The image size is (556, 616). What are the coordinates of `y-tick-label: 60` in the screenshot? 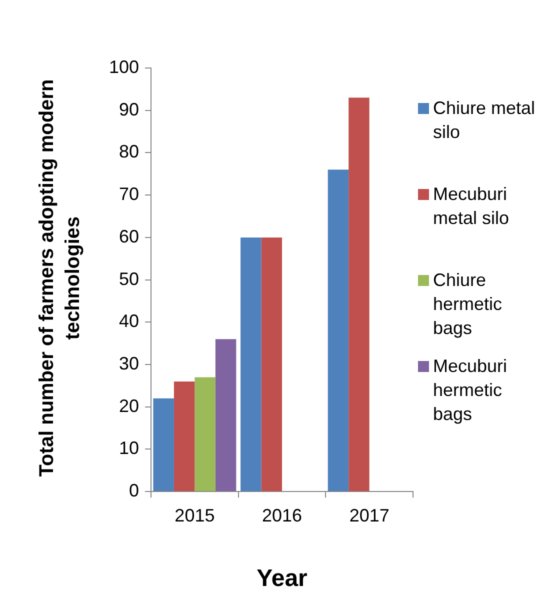 It's located at (129, 236).